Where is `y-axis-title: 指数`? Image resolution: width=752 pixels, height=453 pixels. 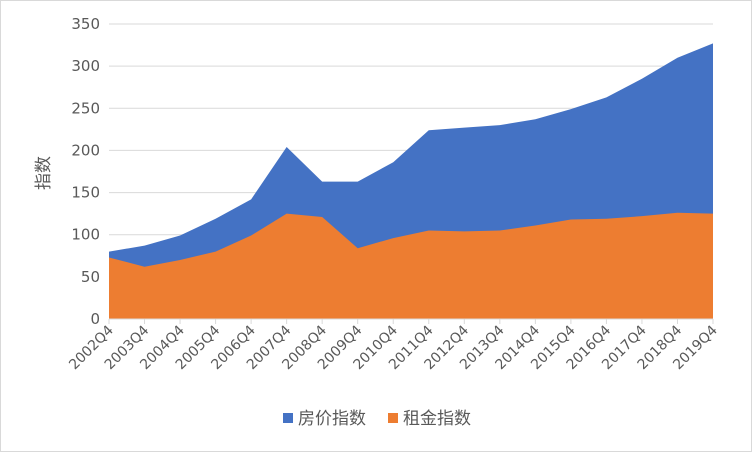
y-axis-title: 指数 is located at coordinates (44, 173).